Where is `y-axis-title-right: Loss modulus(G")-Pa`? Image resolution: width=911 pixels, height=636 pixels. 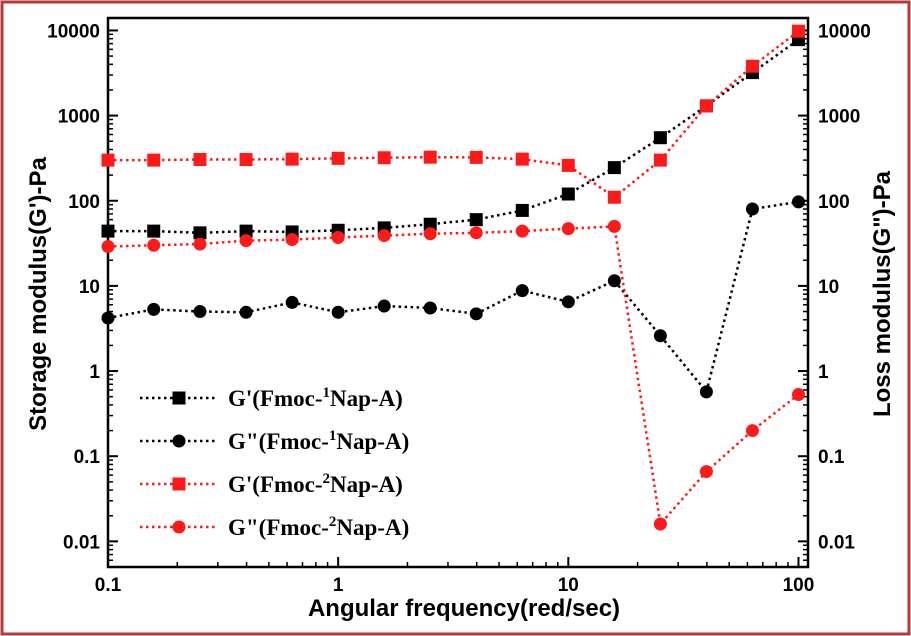
y-axis-title-right: Loss modulus(G")-Pa is located at coordinates (882, 293).